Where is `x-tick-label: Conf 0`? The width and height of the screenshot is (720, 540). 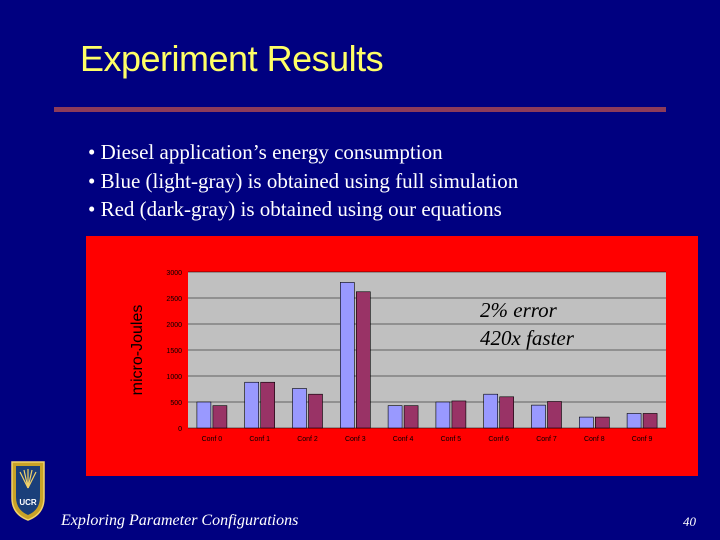
x-tick-label: Conf 0 is located at coordinates (212, 439).